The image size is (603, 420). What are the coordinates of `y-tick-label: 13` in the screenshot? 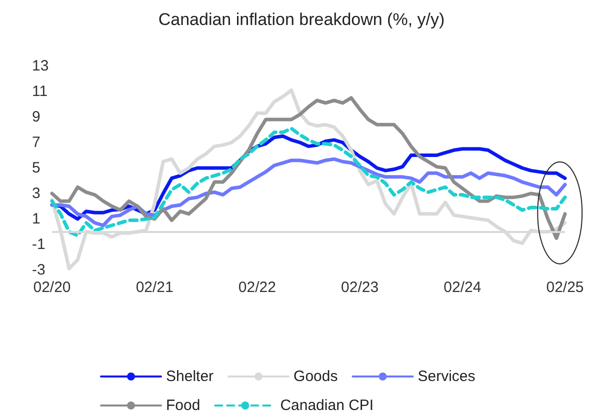 It's located at (40, 66).